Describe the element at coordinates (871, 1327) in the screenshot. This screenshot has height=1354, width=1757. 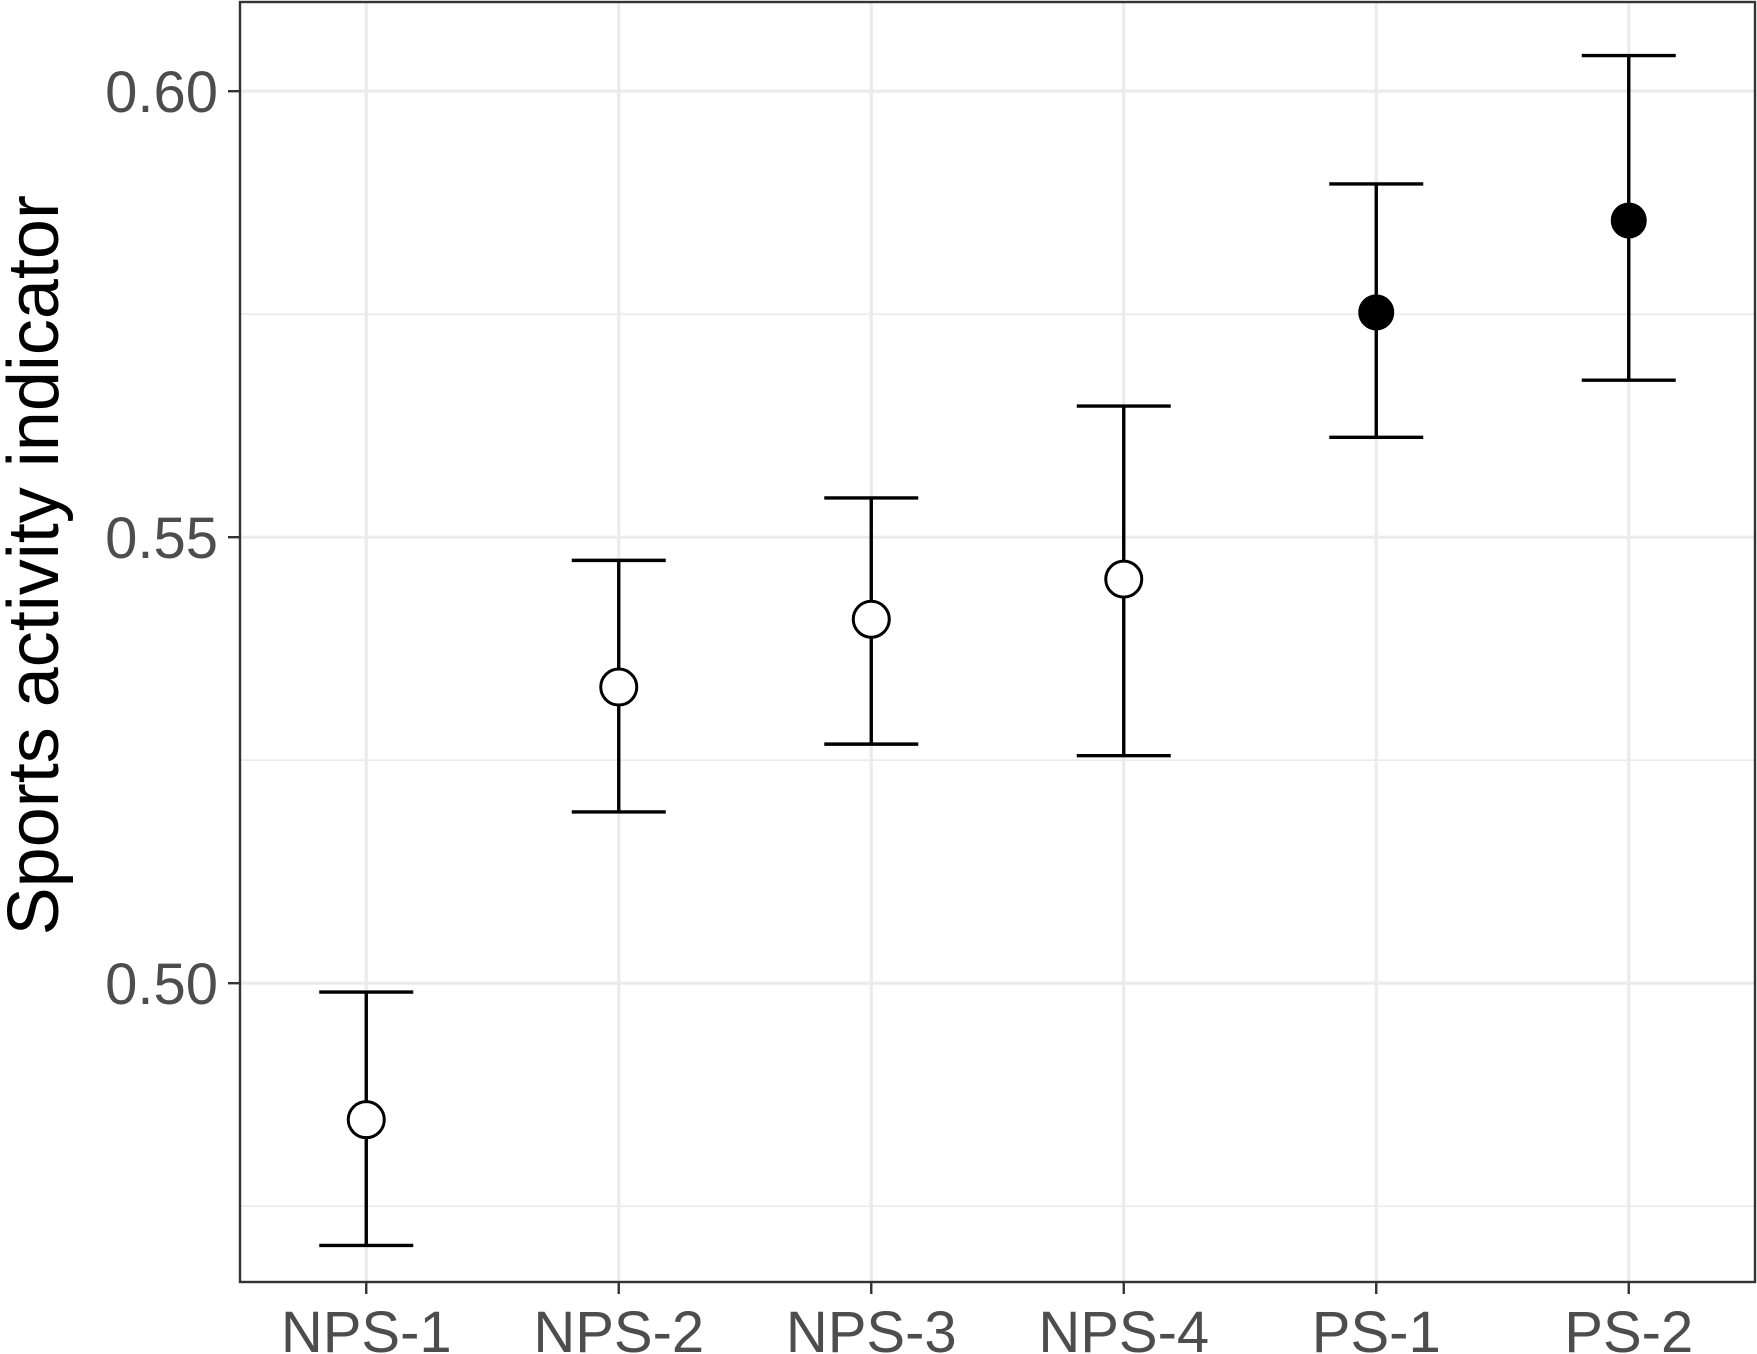
I see `x-tick-label: NPS-3` at that location.